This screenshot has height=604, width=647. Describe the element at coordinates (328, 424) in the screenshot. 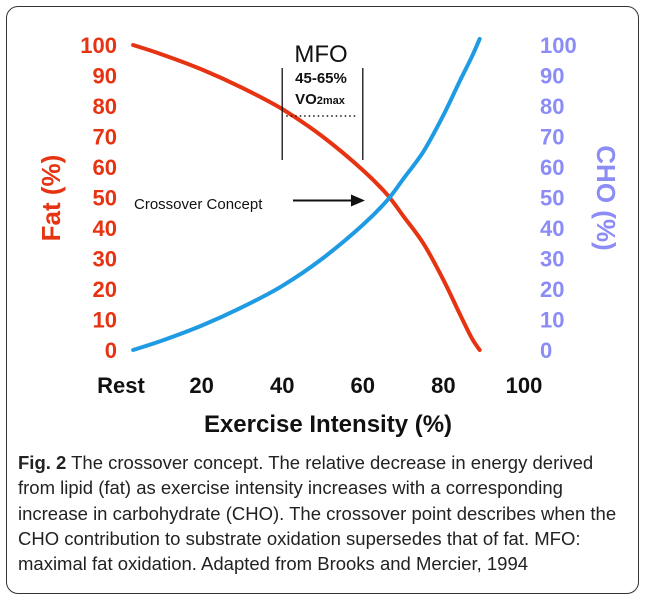

I see `x-axis-label: Exercise Intensity (%)` at that location.